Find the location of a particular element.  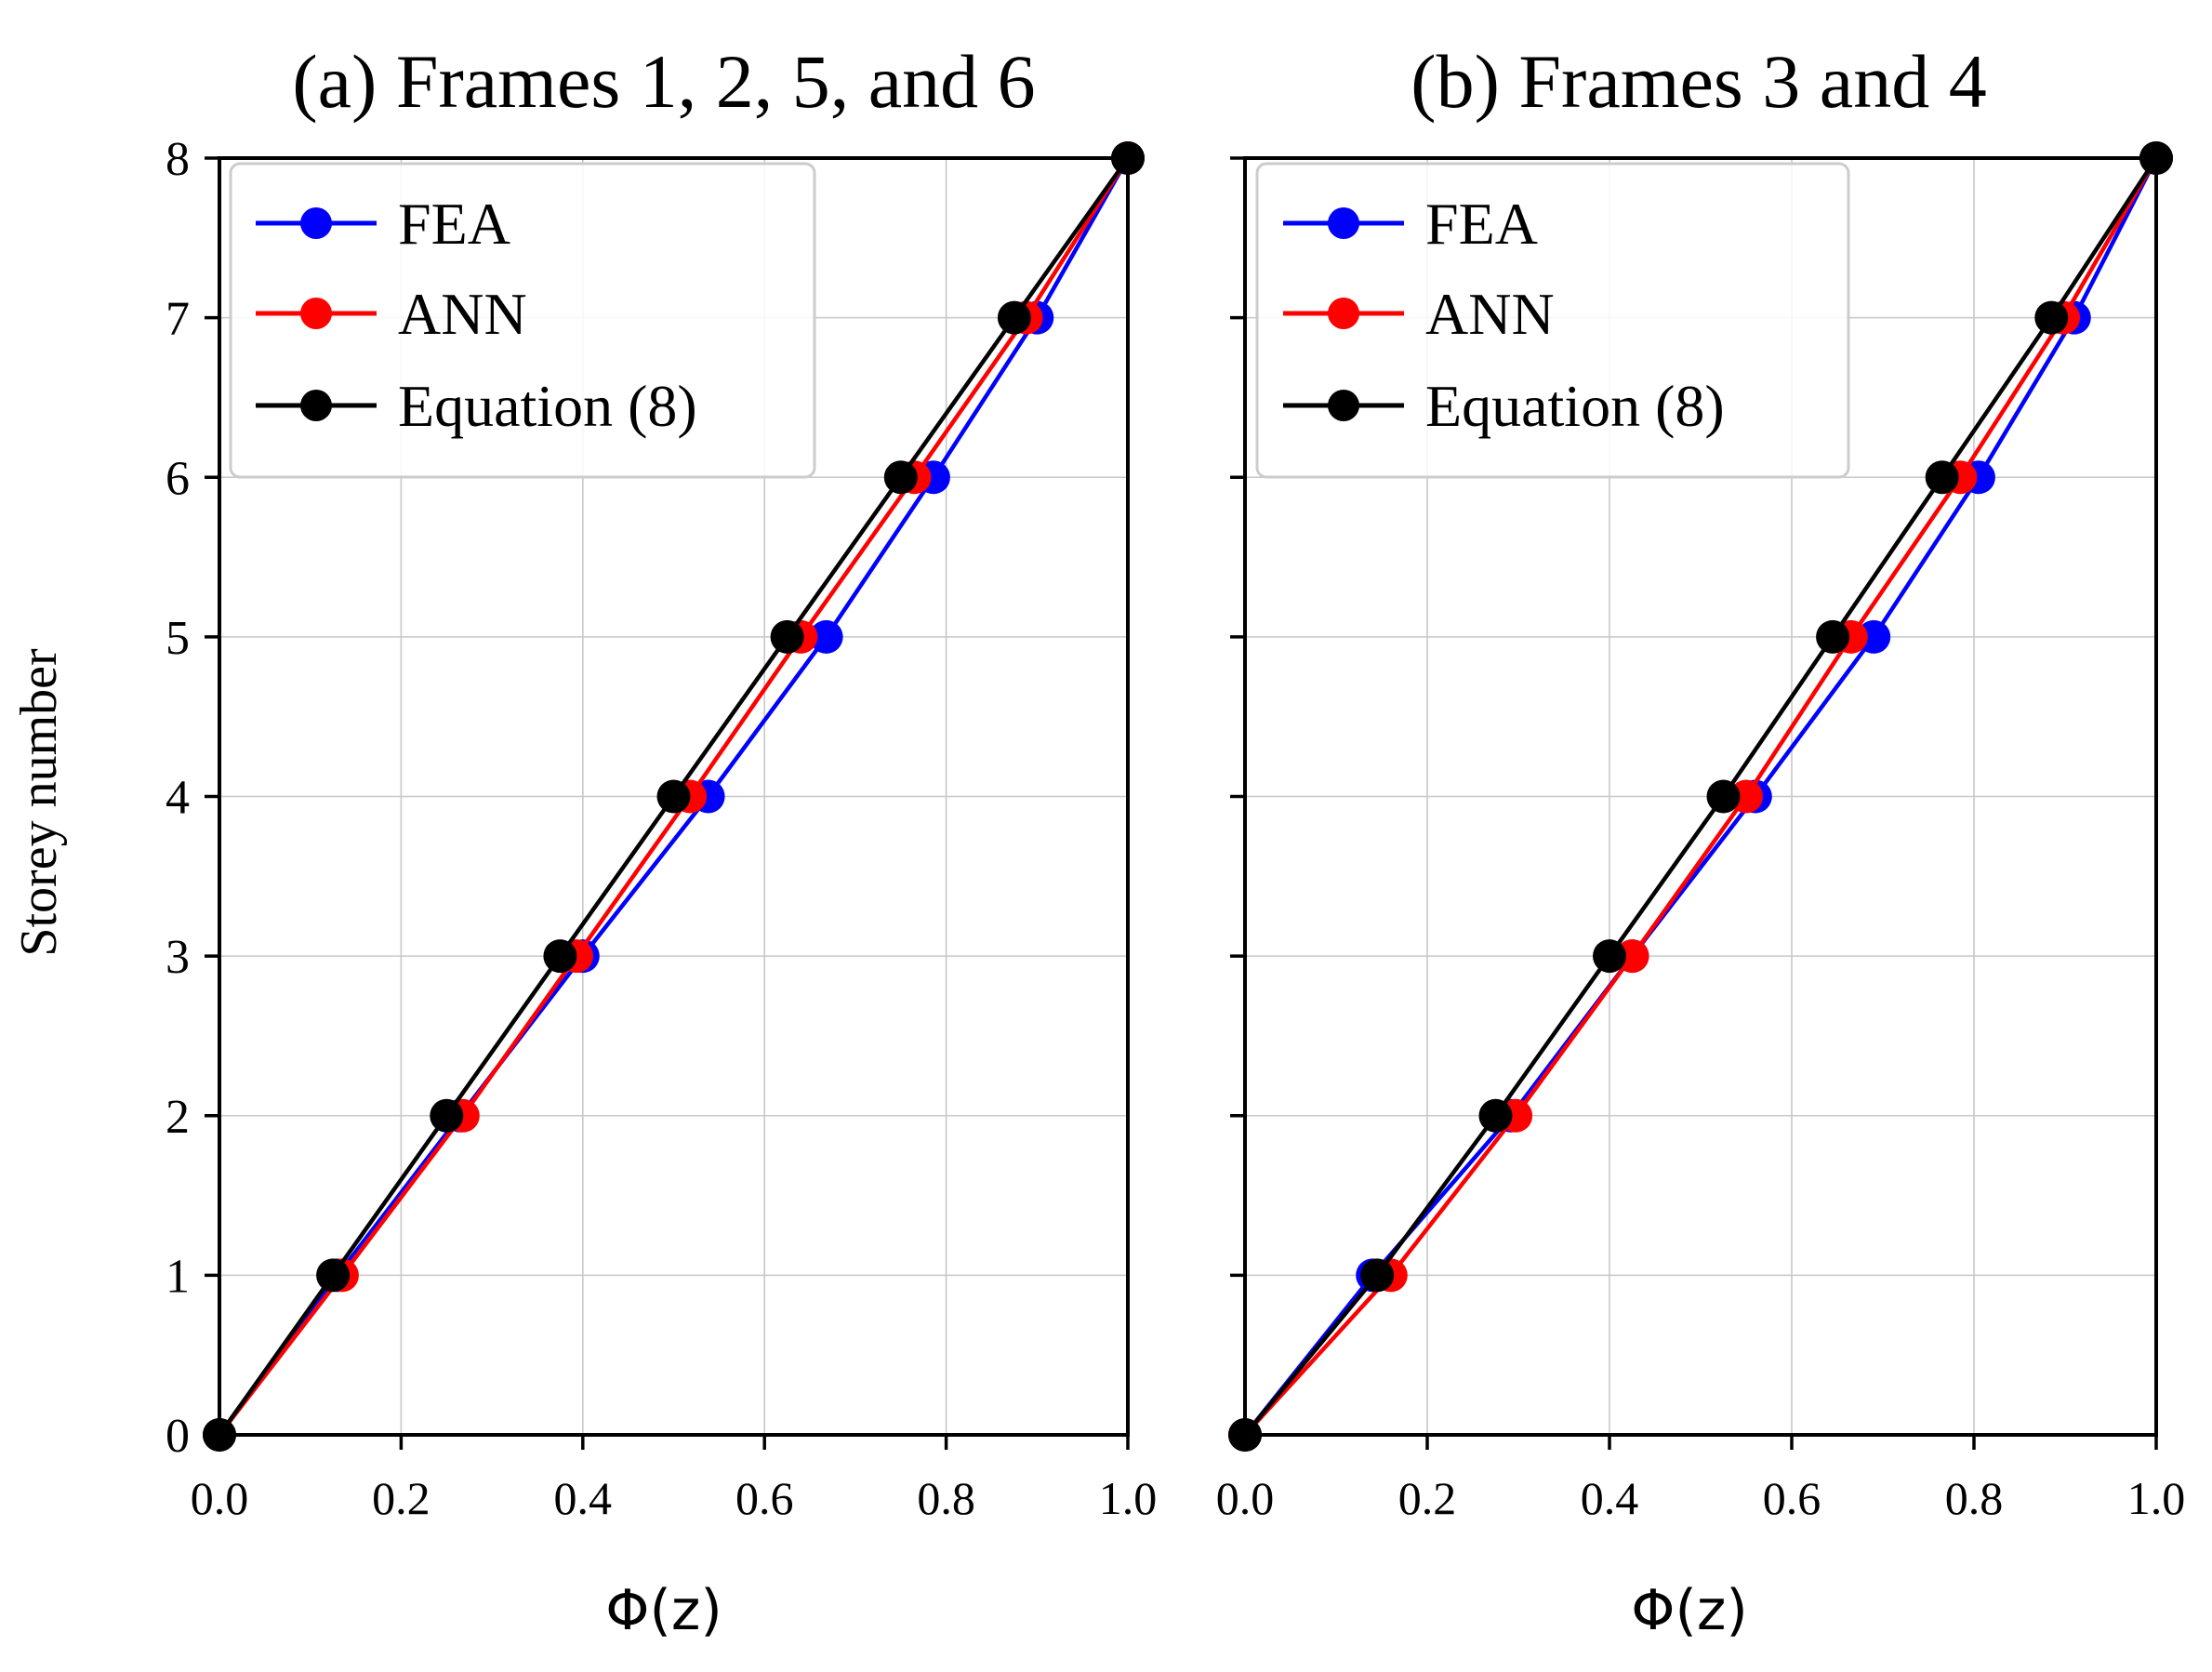

y-tick-label: 7 is located at coordinates (178, 319).